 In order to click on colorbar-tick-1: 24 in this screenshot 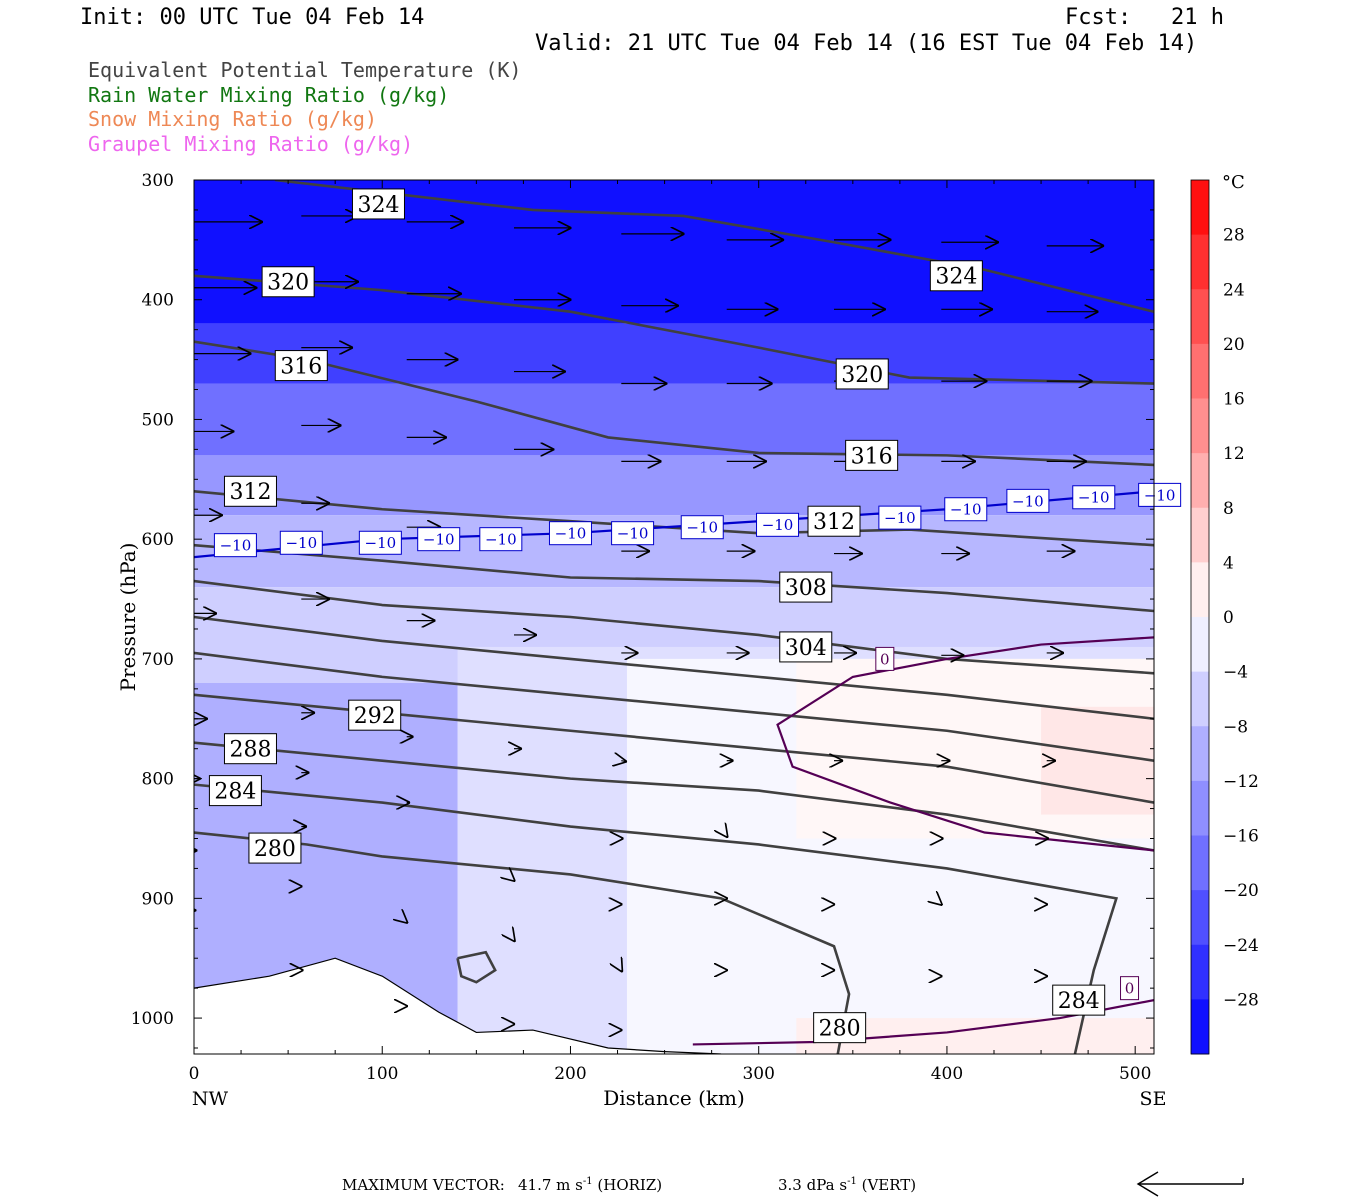, I will do `click(1234, 290)`.